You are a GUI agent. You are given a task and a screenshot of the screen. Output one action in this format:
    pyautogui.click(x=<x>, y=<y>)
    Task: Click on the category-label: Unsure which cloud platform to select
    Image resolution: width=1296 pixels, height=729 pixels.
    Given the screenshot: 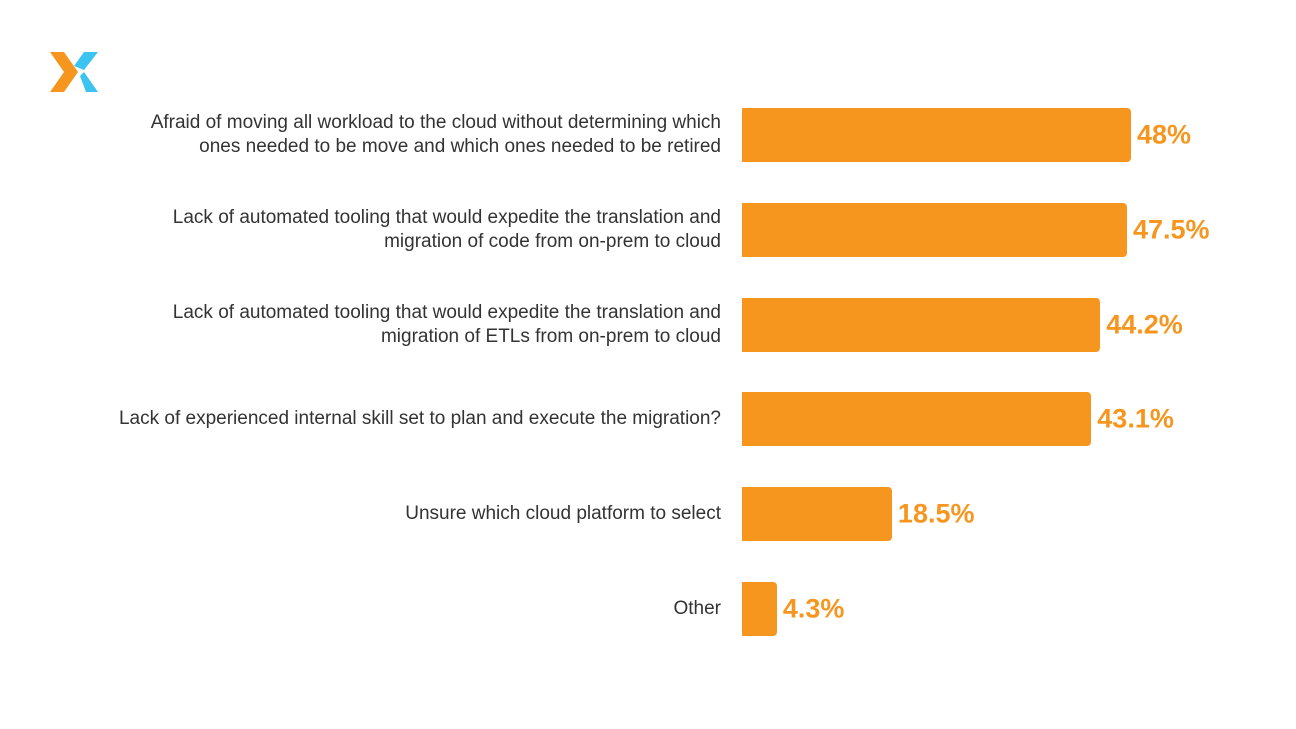 What is the action you would take?
    pyautogui.click(x=381, y=514)
    